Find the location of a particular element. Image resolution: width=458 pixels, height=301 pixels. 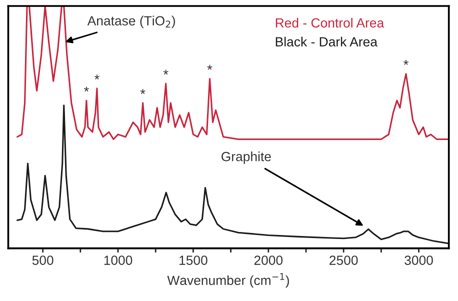

x-tick-label: 2000 is located at coordinates (268, 260).